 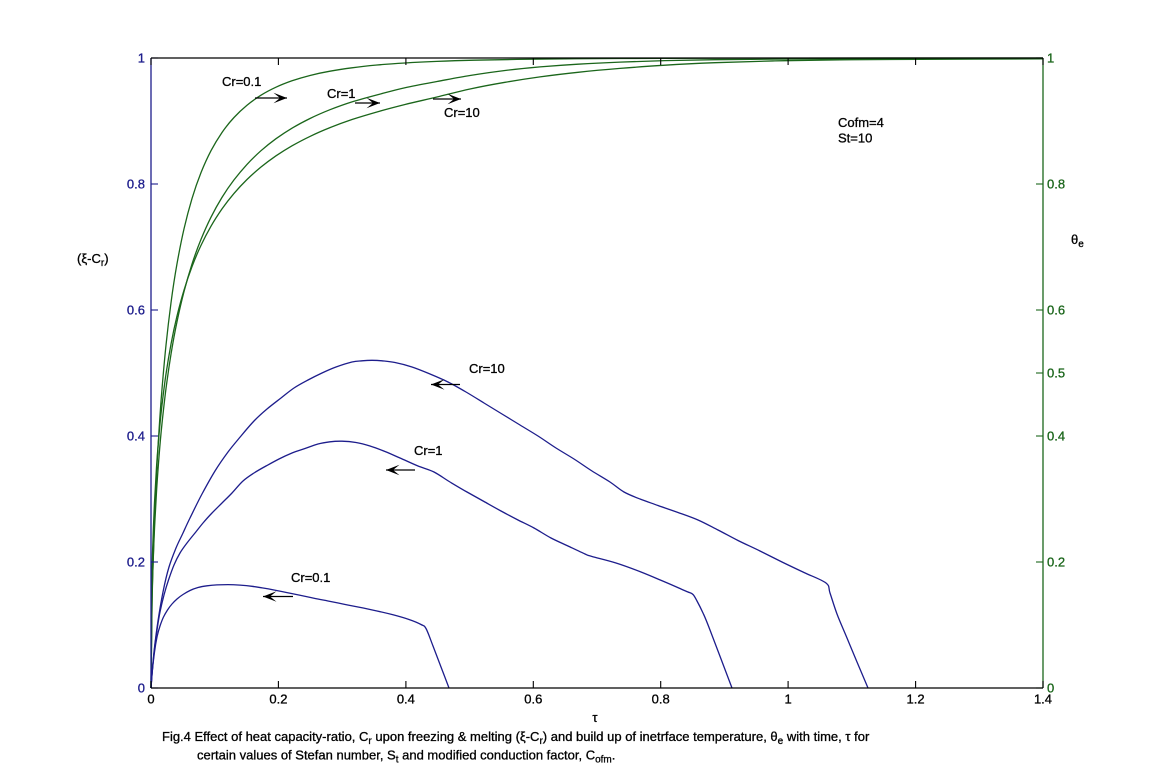 What do you see at coordinates (1056, 373) in the screenshot?
I see `svg-text: 0.5` at bounding box center [1056, 373].